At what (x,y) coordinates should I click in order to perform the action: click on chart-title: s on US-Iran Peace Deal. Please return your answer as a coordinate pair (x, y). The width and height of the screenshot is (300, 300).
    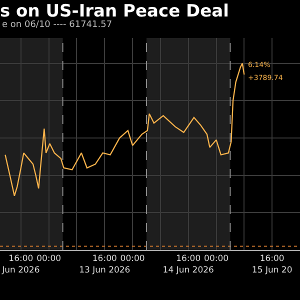
    Looking at the image, I should click on (114, 11).